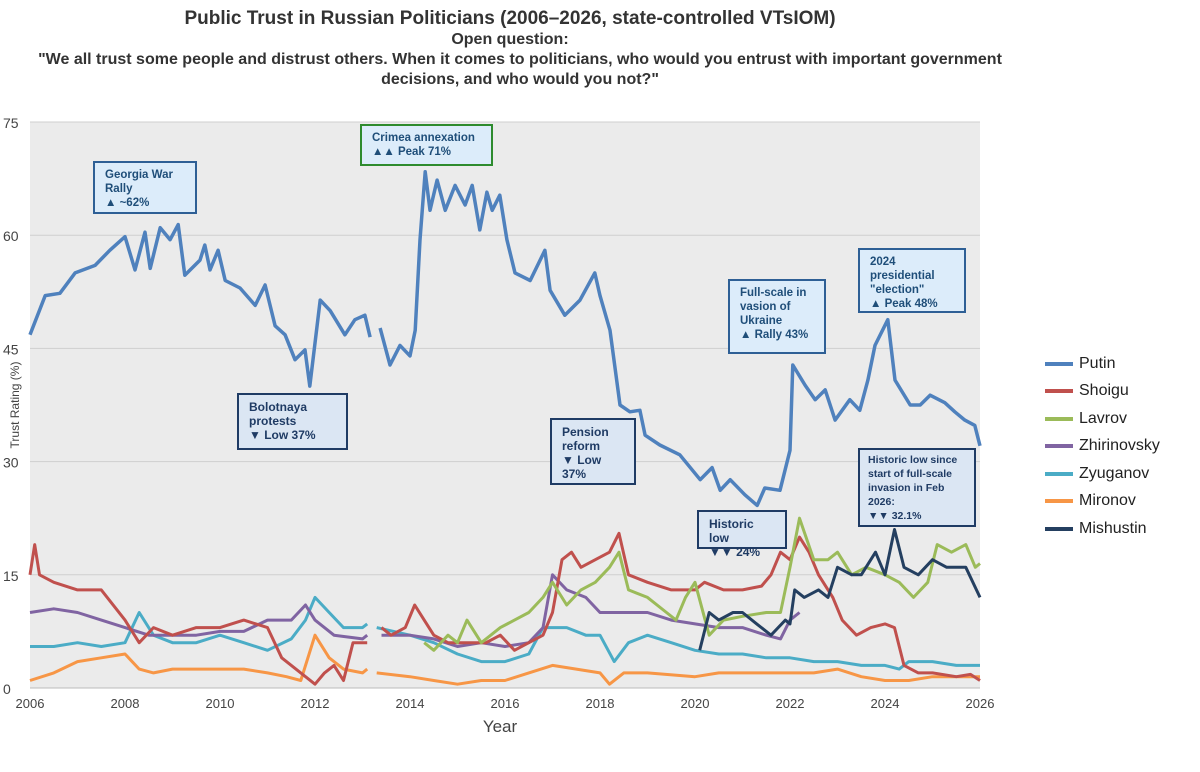 The height and width of the screenshot is (772, 1200). Describe the element at coordinates (11, 349) in the screenshot. I see `y-tick-label: 45` at that location.